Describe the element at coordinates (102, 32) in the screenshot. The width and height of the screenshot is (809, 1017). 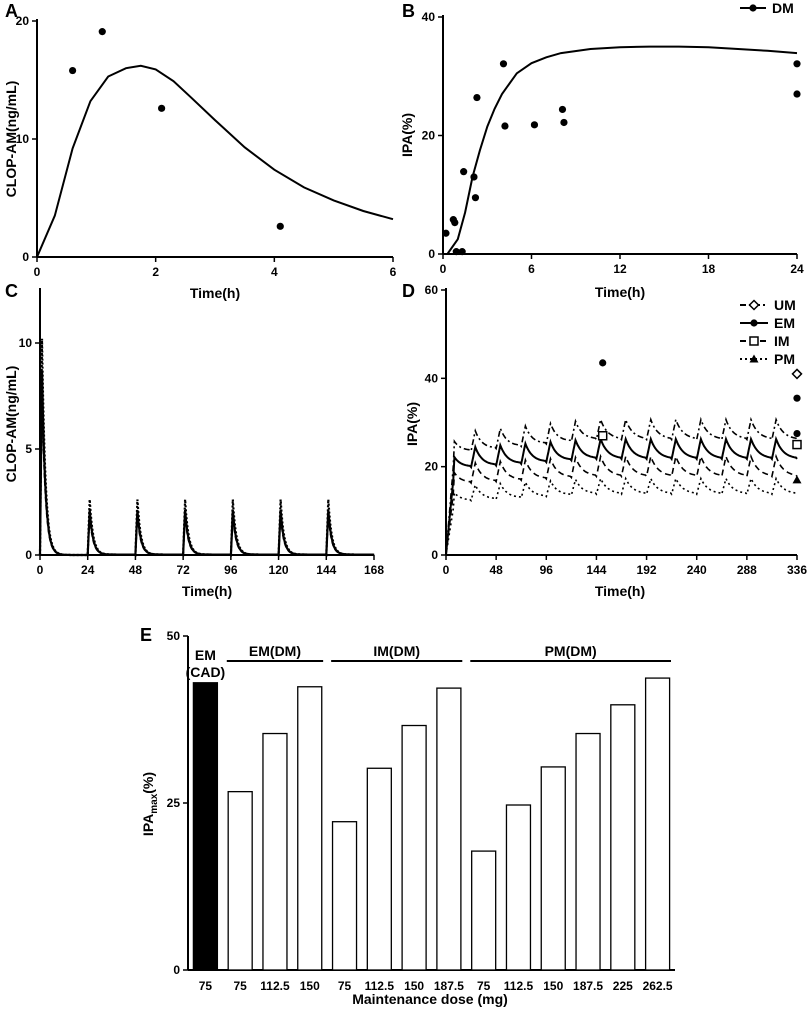
I see `panel-a-observed-point` at that location.